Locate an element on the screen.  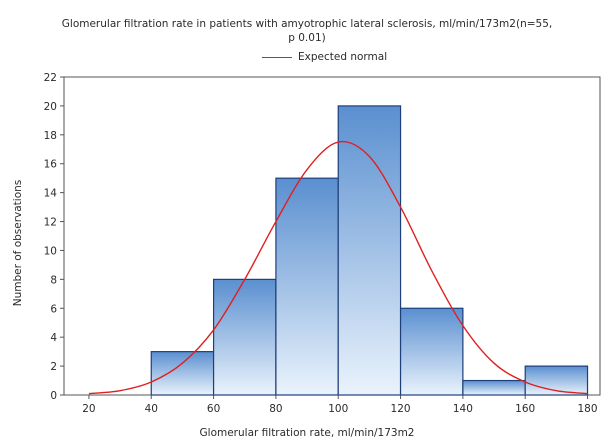
x-tick-label-40: 40 is located at coordinates (151, 409).